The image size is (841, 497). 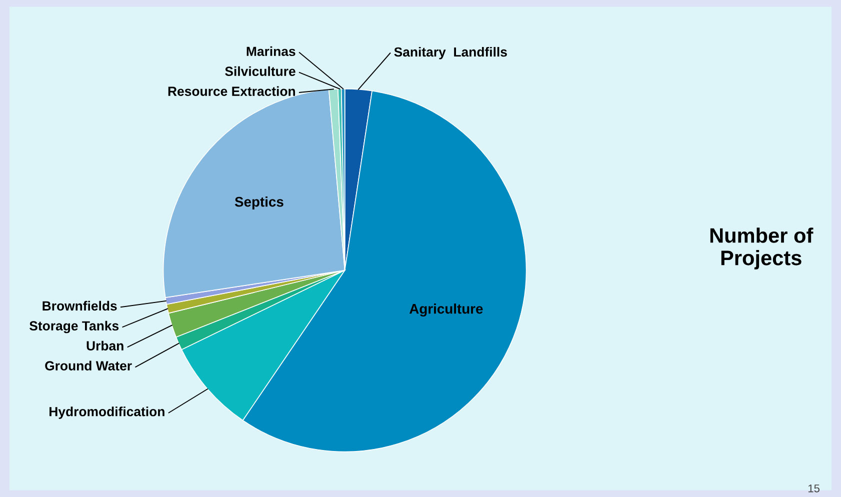 I want to click on slice-label: Silviculture, so click(x=260, y=71).